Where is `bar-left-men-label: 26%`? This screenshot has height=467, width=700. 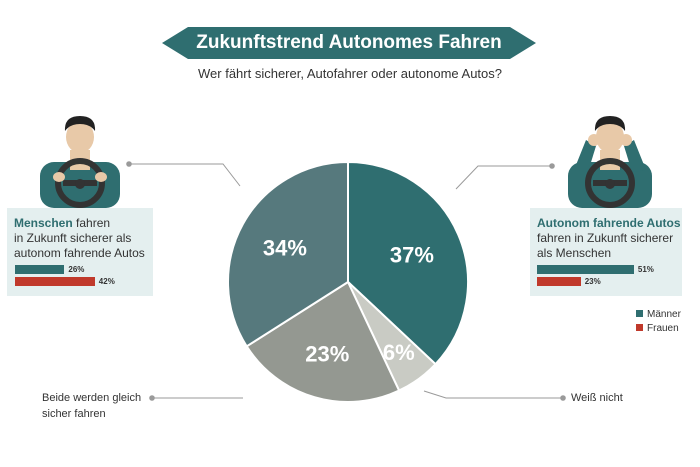 bar-left-men-label: 26% is located at coordinates (76, 269).